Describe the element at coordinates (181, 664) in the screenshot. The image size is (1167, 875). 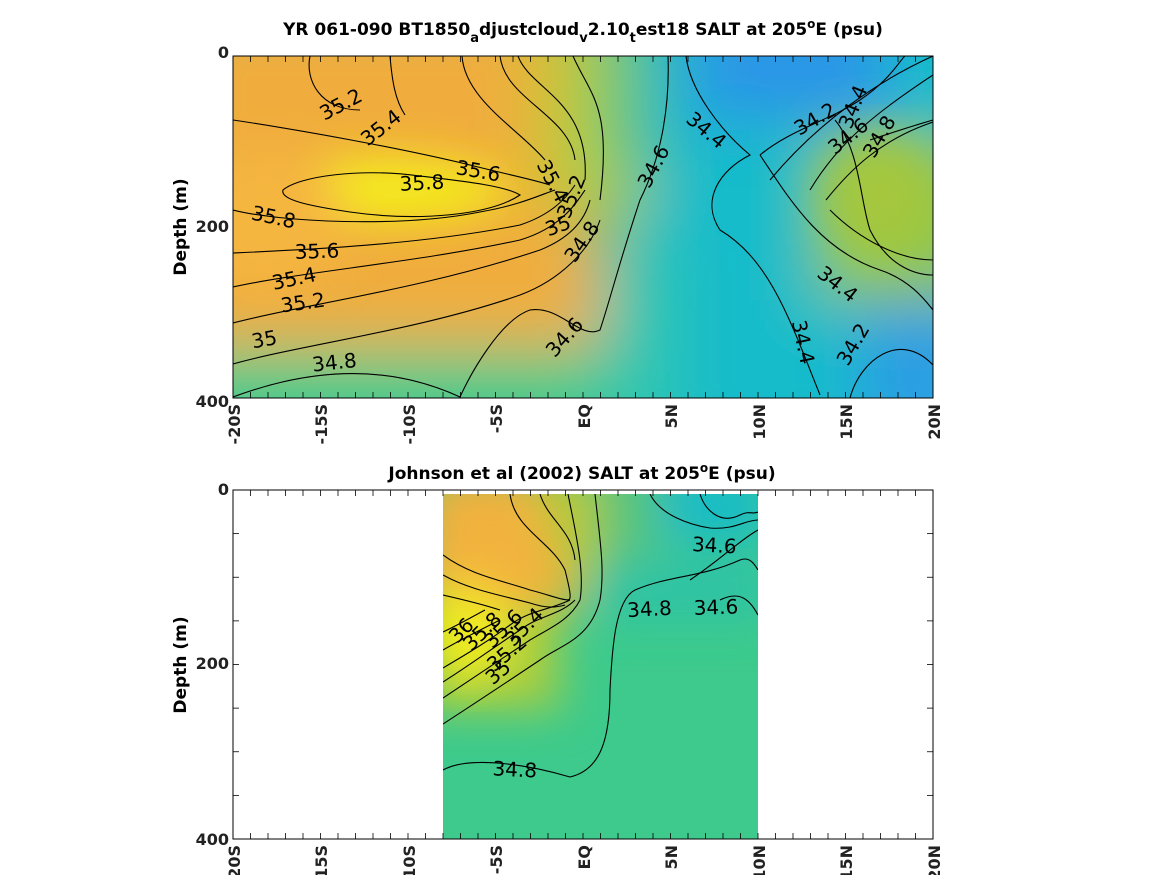
I see `bottom-y-axis-label: Depth (m)` at that location.